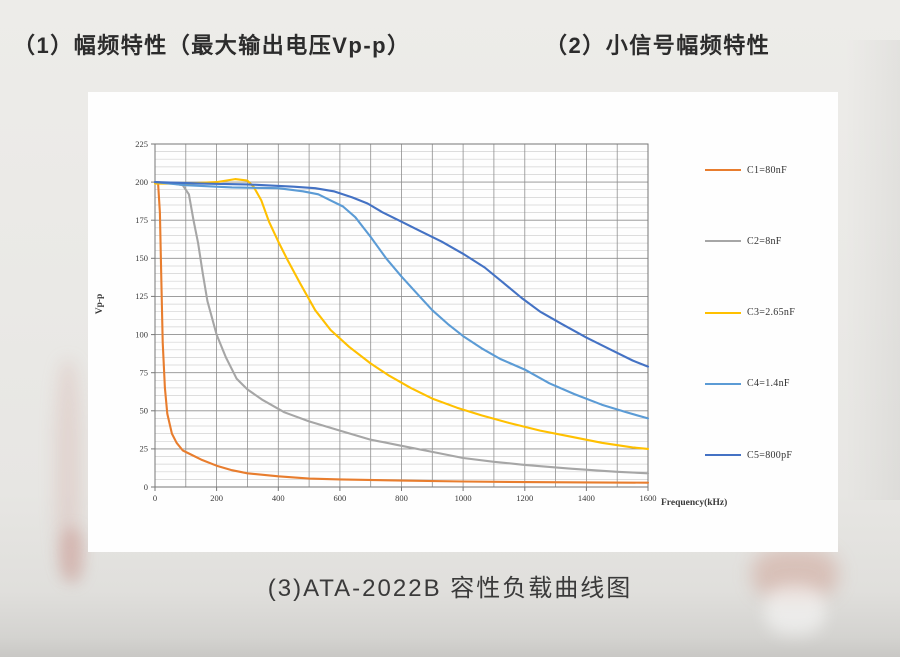 The width and height of the screenshot is (900, 657). I want to click on background-blur-left-lower, so click(72, 555).